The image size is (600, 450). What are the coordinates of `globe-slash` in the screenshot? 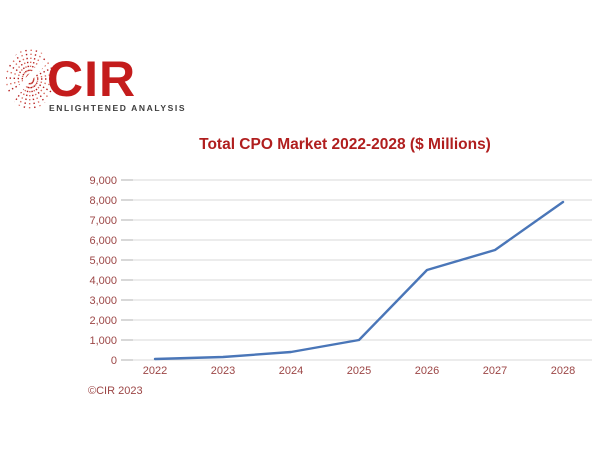 It's located at (25, 85).